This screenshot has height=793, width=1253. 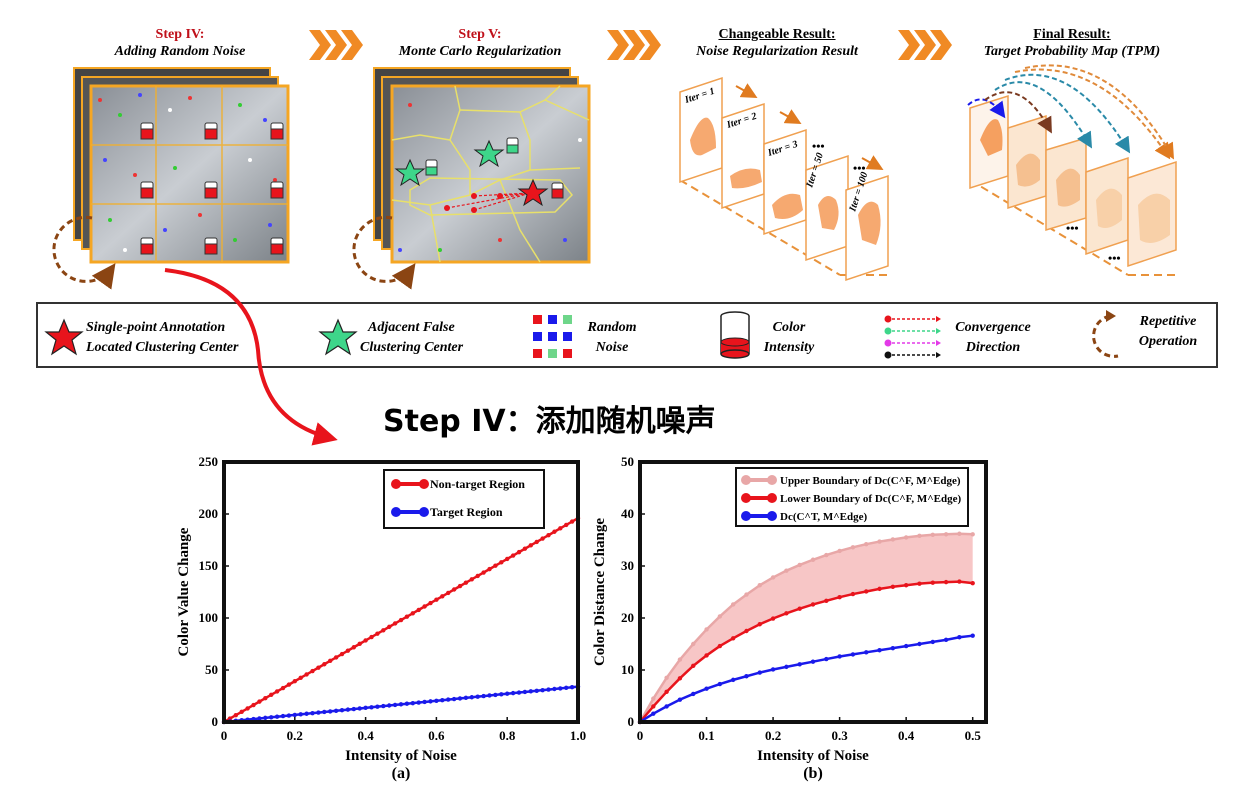 What do you see at coordinates (209, 461) in the screenshot?
I see `y-tick-label: 250` at bounding box center [209, 461].